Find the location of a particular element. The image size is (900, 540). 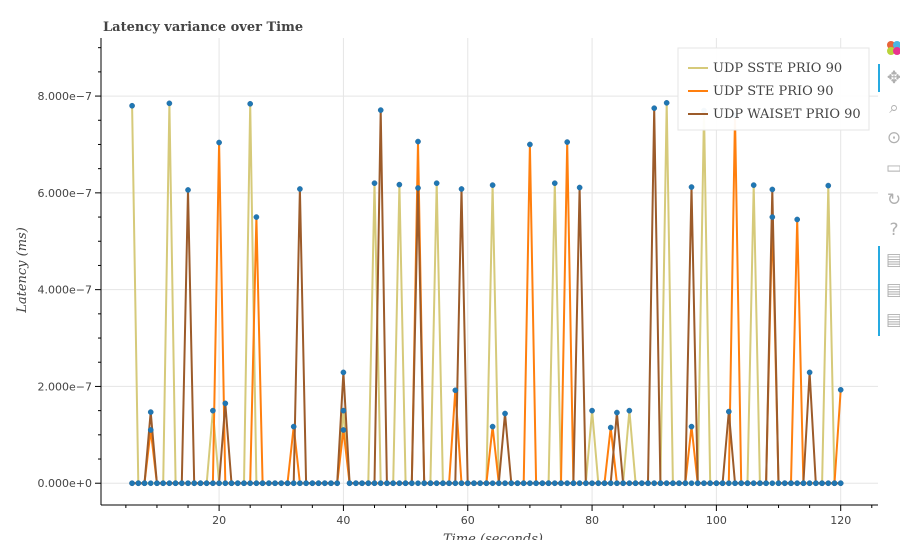

wheel-zoom-icon: ⊙ is located at coordinates (893, 138).